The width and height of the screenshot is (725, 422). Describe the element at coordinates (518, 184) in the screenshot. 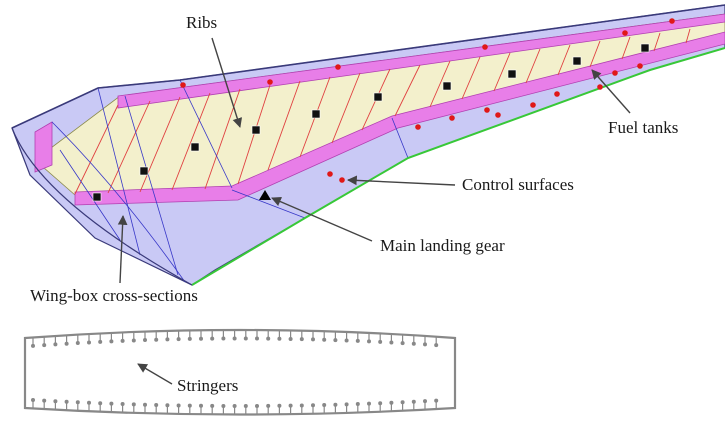

I see `label-control-surfaces: Control surfaces` at that location.